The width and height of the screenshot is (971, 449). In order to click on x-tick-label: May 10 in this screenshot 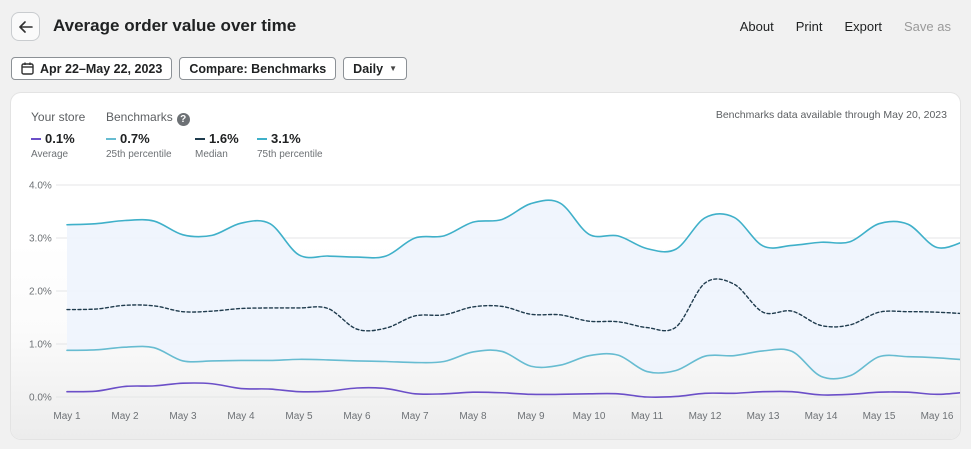, I will do `click(589, 416)`.